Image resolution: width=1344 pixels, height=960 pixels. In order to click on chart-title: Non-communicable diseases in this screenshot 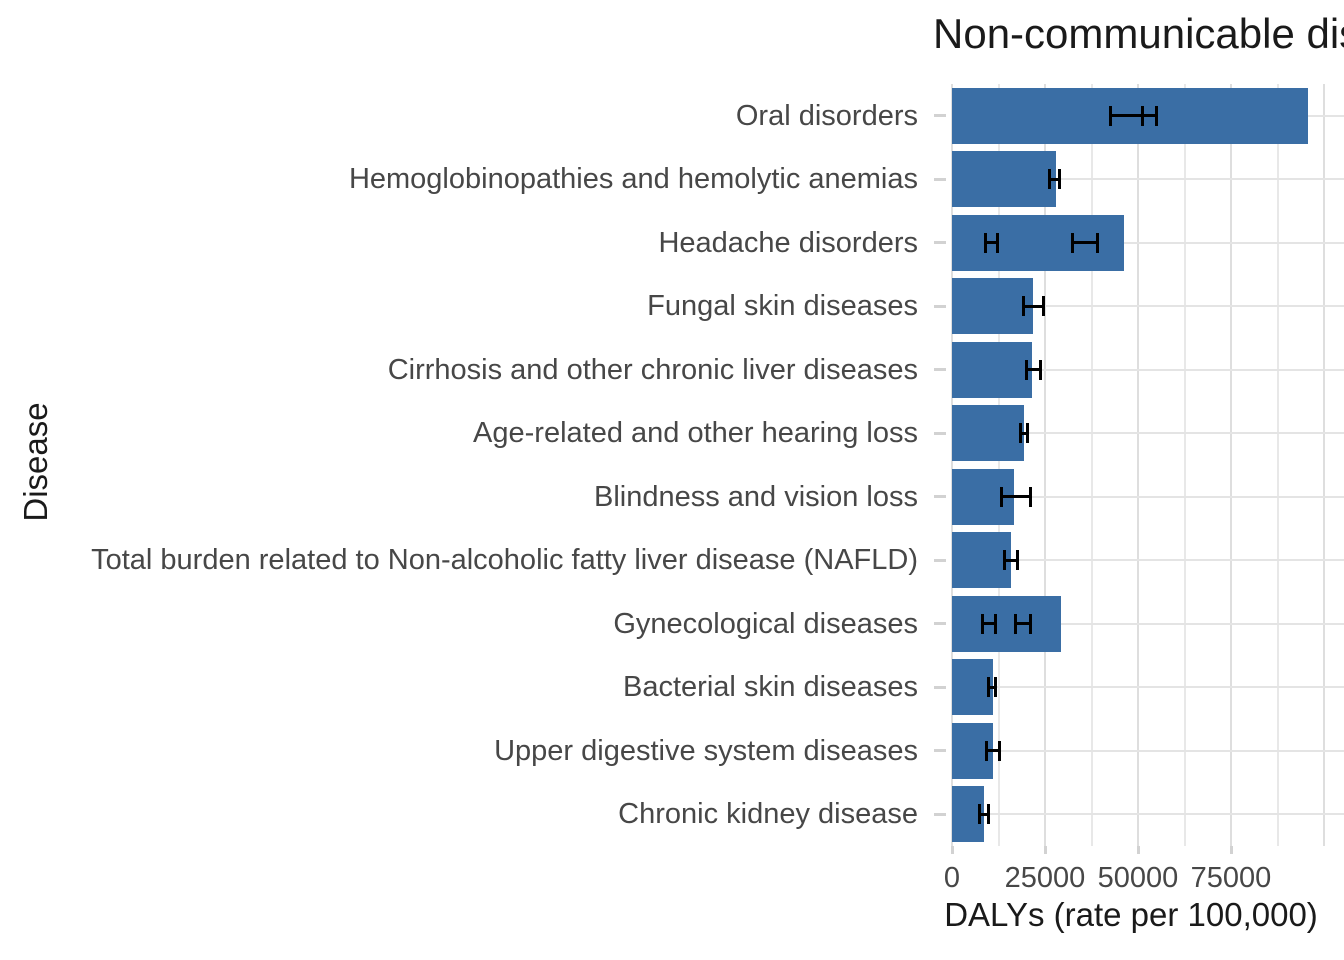, I will do `click(1138, 33)`.